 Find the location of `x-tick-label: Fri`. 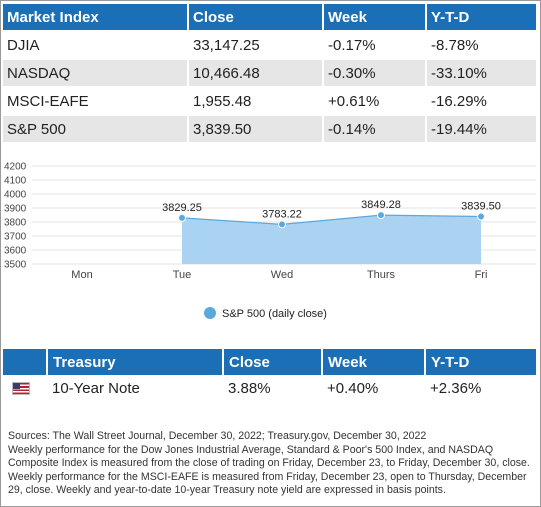

x-tick-label: Fri is located at coordinates (481, 275).